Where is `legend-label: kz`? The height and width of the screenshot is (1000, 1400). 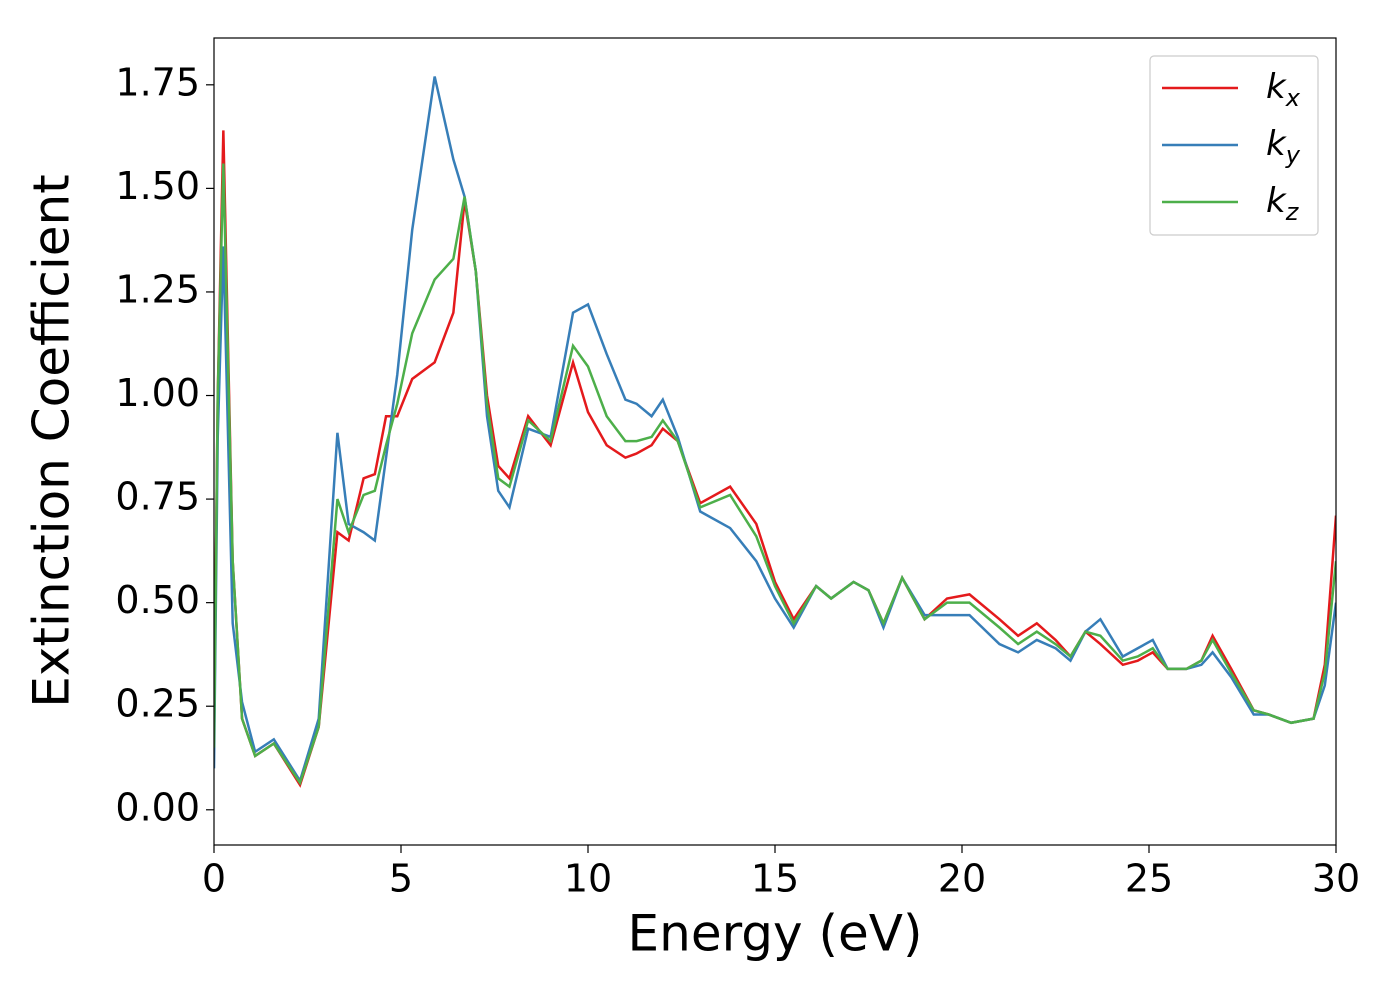
legend-label: kz is located at coordinates (1283, 203).